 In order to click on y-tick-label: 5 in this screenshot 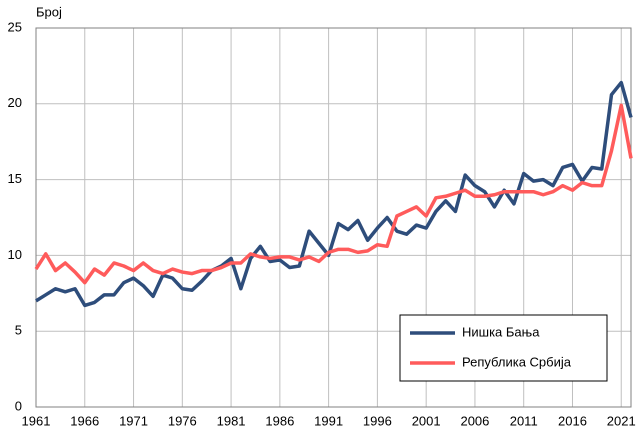, I will do `click(18, 330)`.